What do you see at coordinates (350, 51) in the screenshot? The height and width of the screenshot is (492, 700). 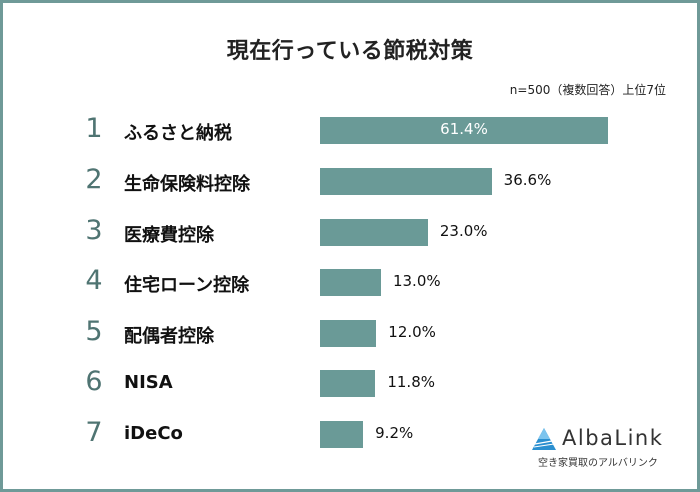 I see `chart-title: 現在行っている節税対策` at bounding box center [350, 51].